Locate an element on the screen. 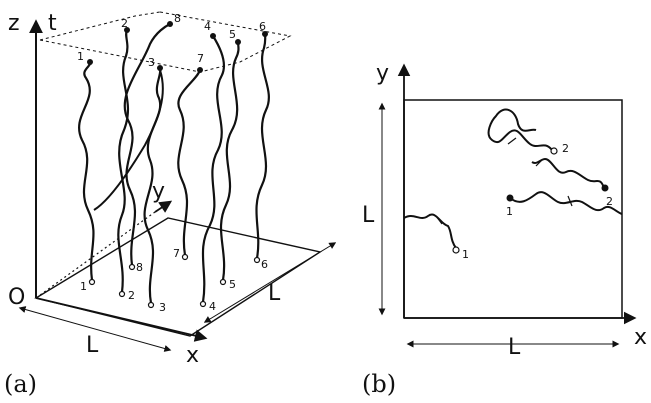 The height and width of the screenshot is (403, 651). point-label-1-open: 1 is located at coordinates (465, 254).